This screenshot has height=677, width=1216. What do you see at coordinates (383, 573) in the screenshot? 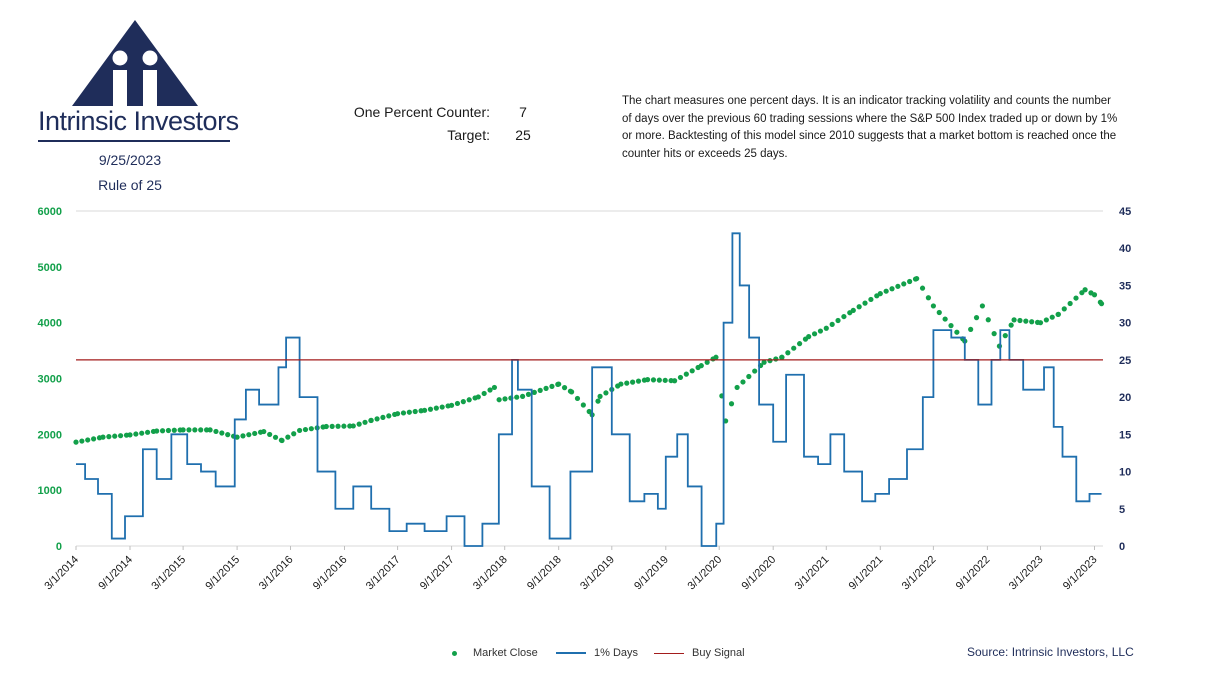
I see `x-tick-label: 3/1/2017` at bounding box center [383, 573].